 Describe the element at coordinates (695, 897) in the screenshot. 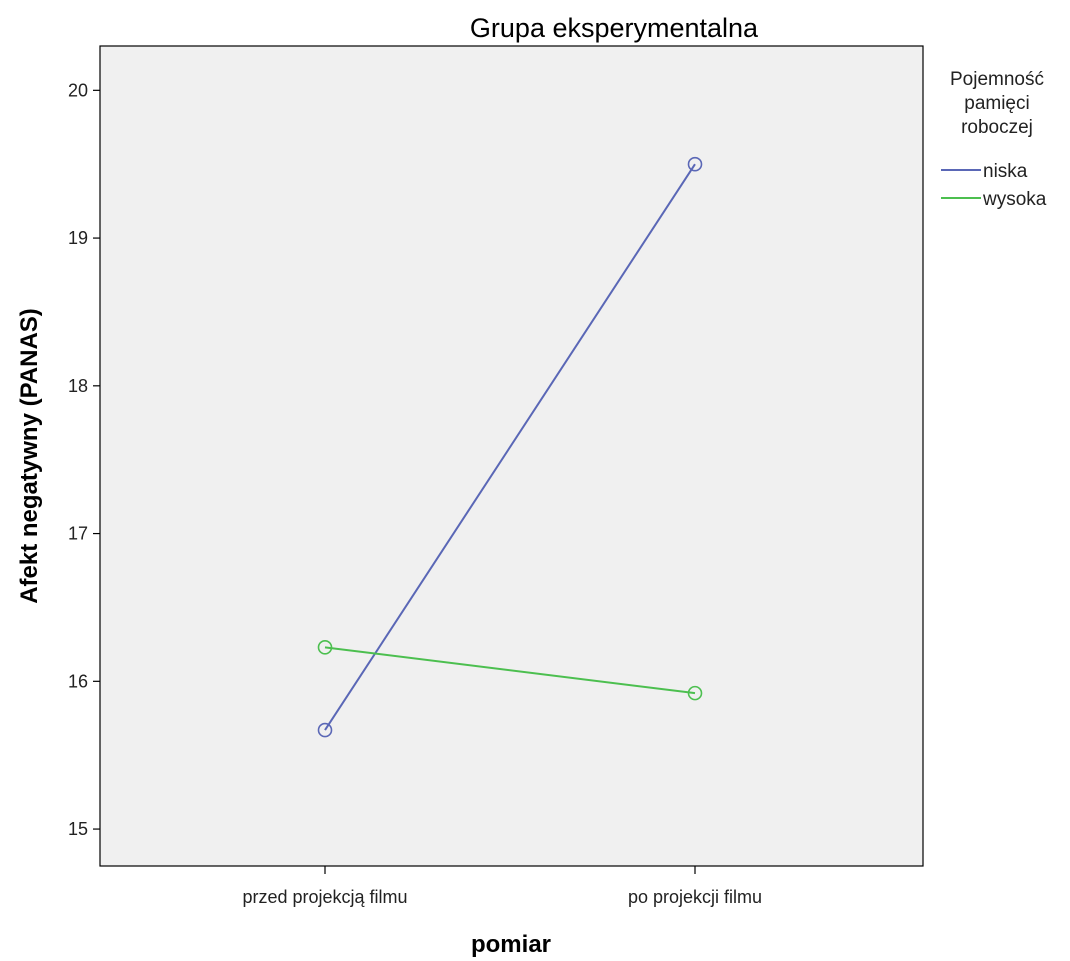

I see `x-tick-label: po projekcji filmu` at that location.